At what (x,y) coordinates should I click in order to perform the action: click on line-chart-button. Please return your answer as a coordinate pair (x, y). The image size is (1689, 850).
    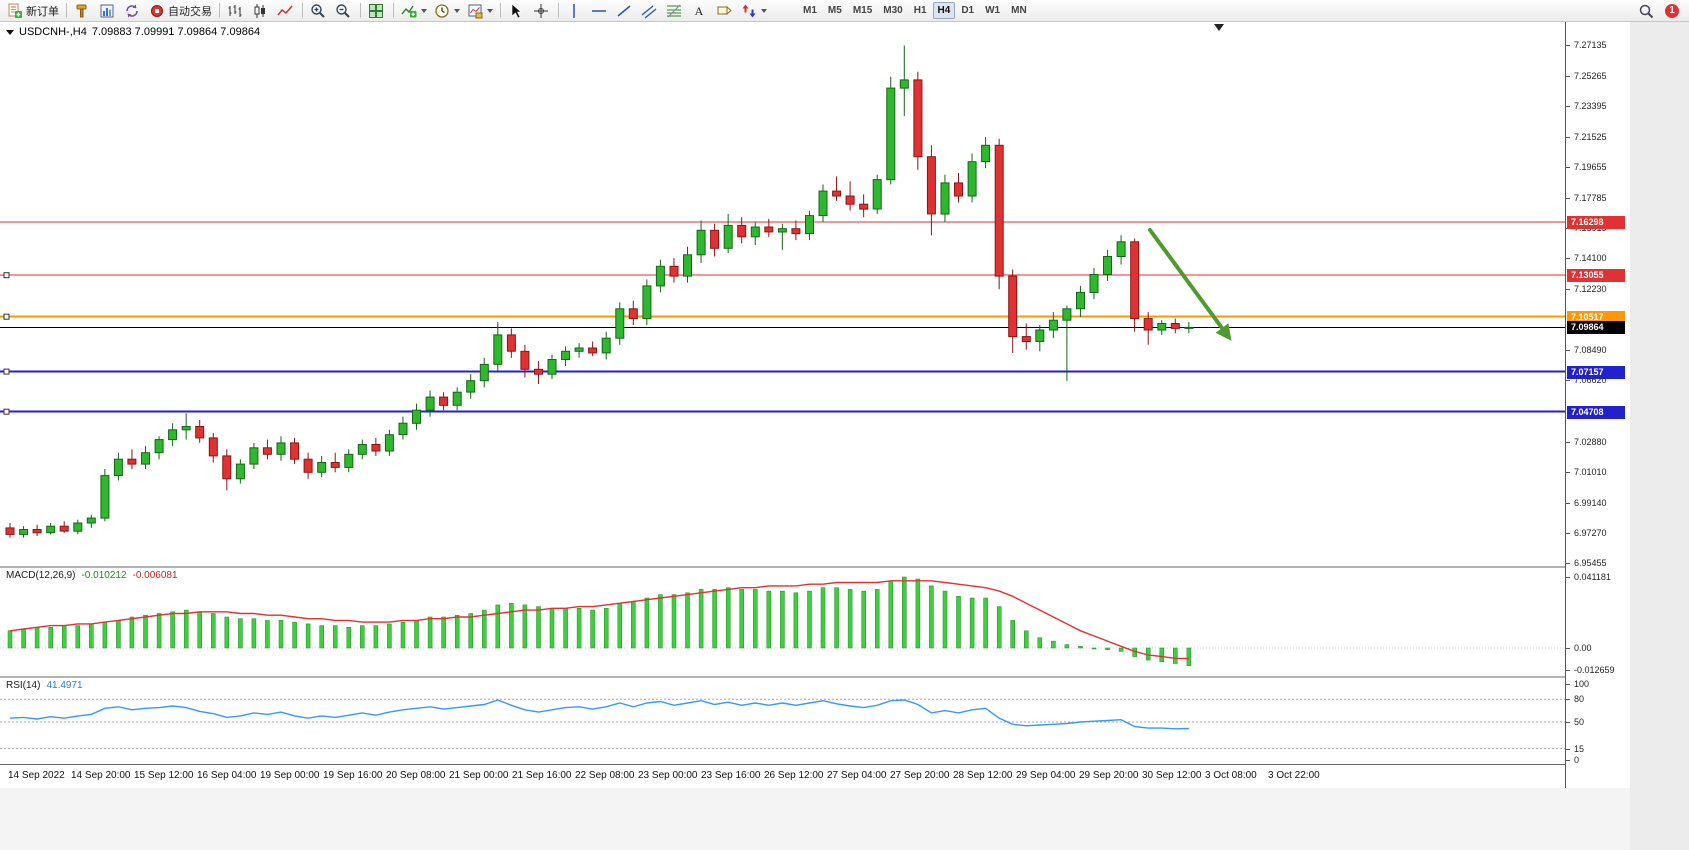
    Looking at the image, I should click on (286, 11).